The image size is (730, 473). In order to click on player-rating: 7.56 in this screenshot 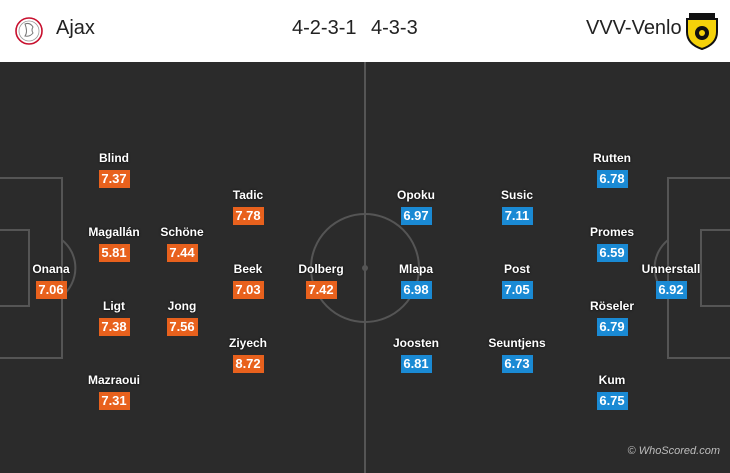, I will do `click(182, 327)`.